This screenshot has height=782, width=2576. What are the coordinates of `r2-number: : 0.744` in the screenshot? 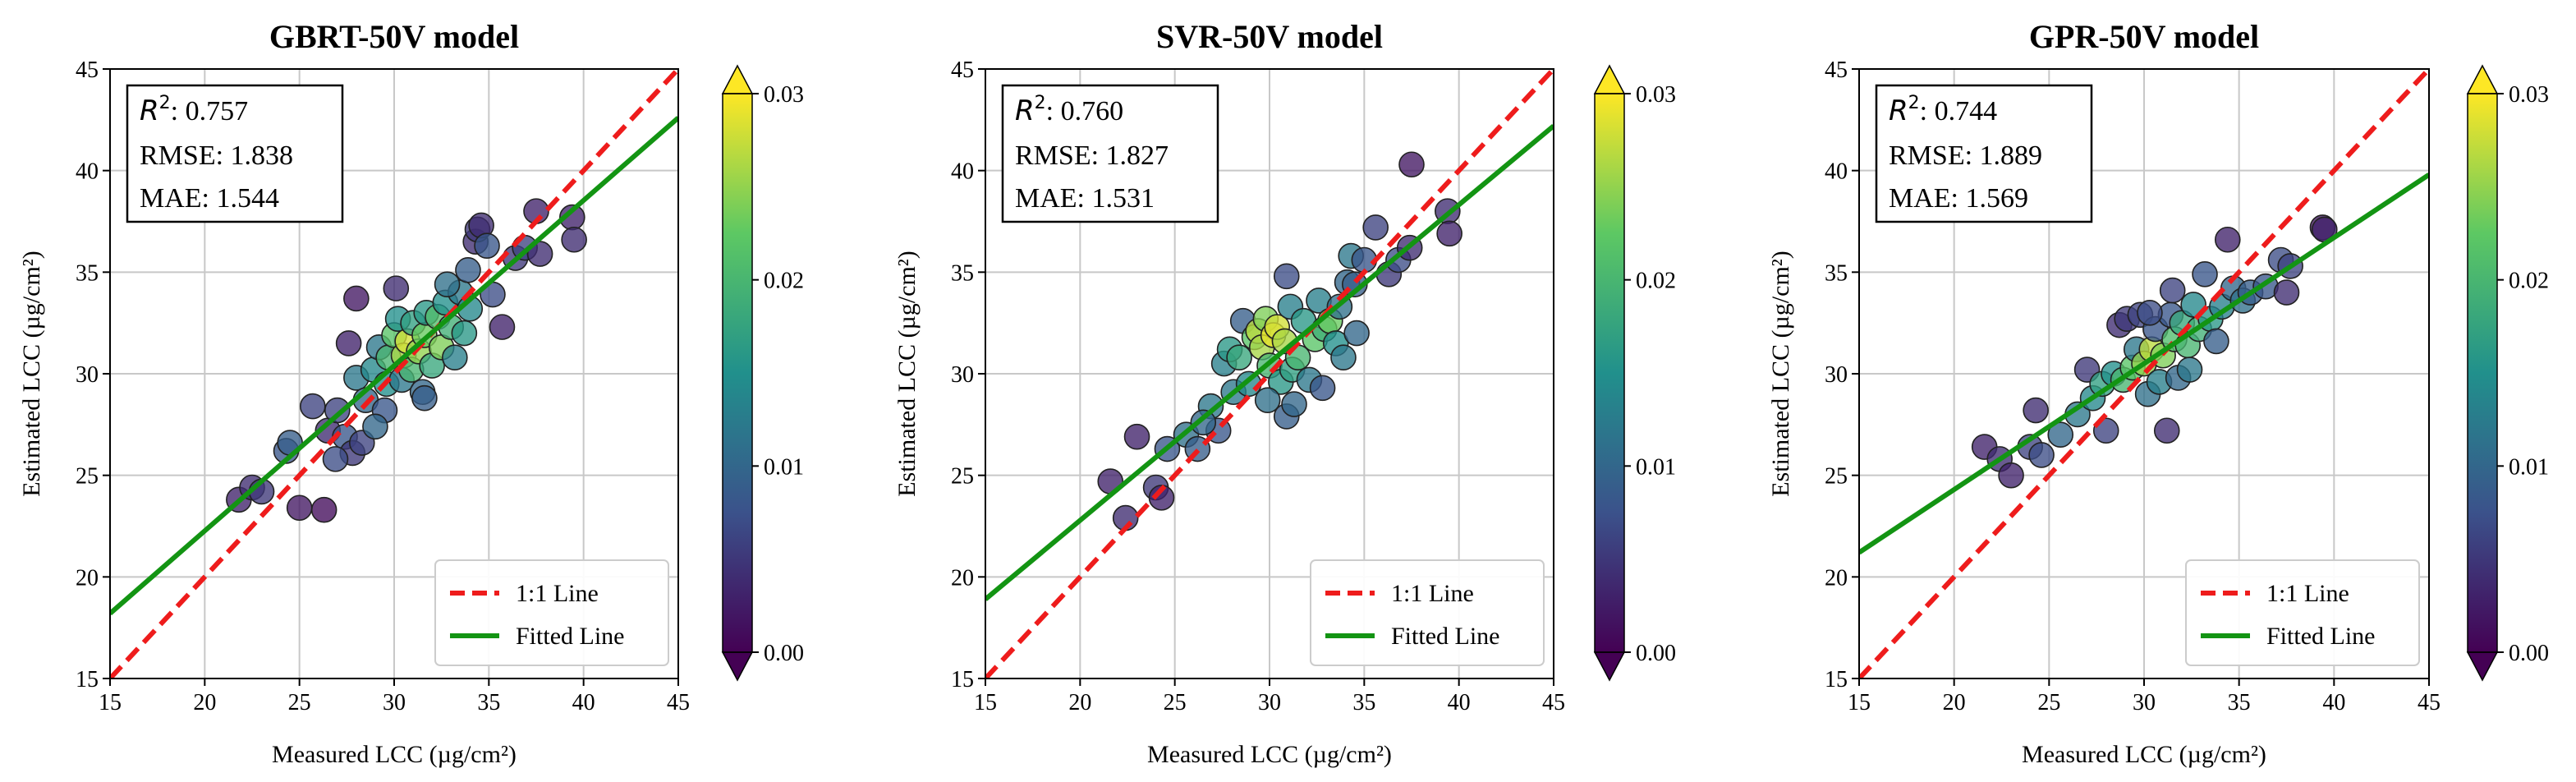 It's located at (1958, 111).